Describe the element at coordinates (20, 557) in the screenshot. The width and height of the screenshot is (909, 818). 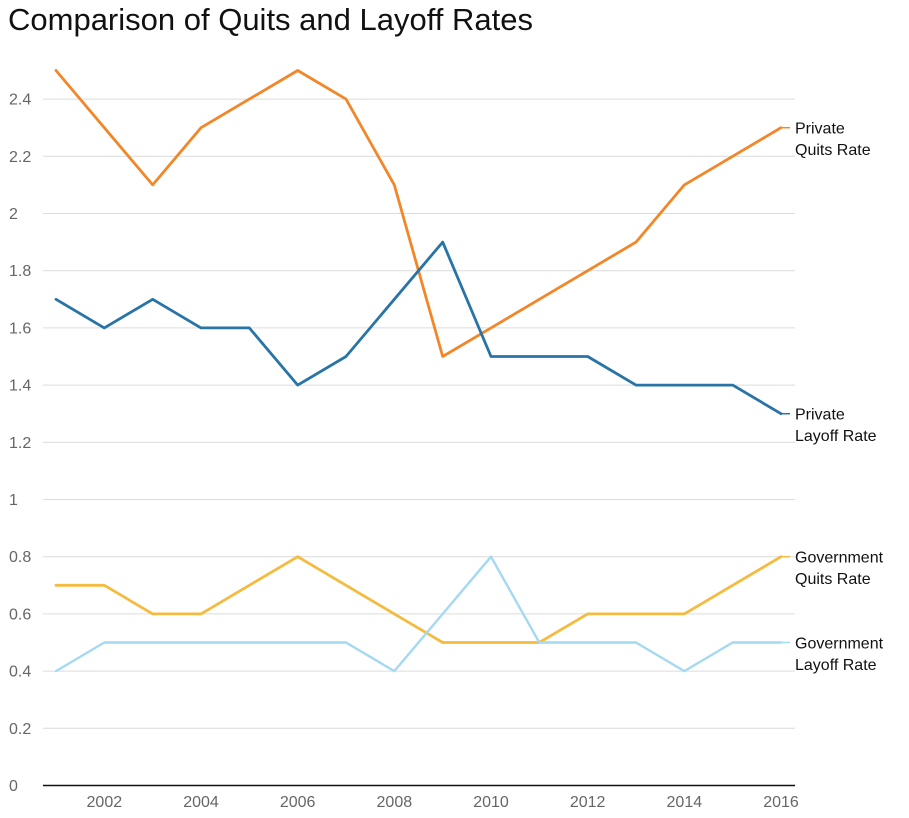
I see `y-tick-label: 0.8` at that location.